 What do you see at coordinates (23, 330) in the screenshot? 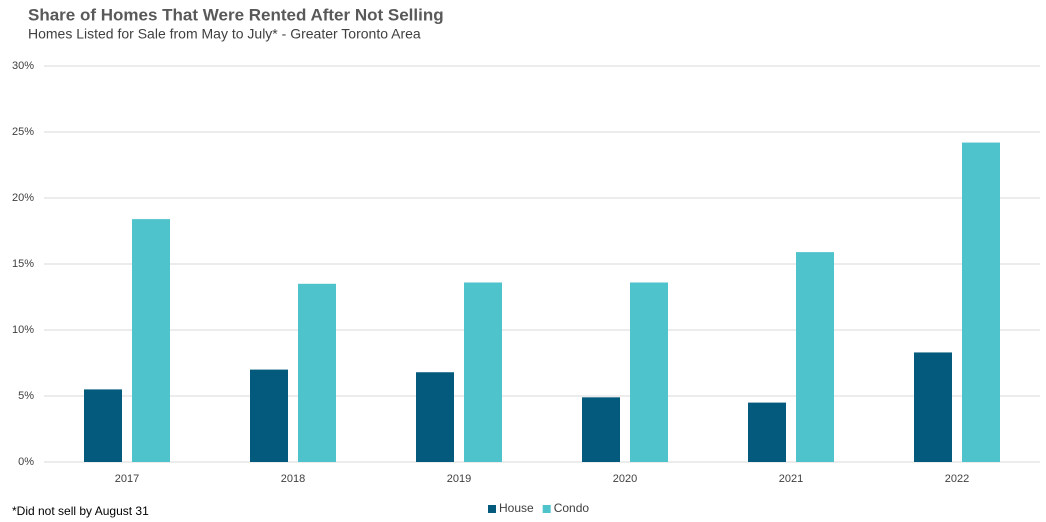
I see `y-tick-label: 10%` at bounding box center [23, 330].